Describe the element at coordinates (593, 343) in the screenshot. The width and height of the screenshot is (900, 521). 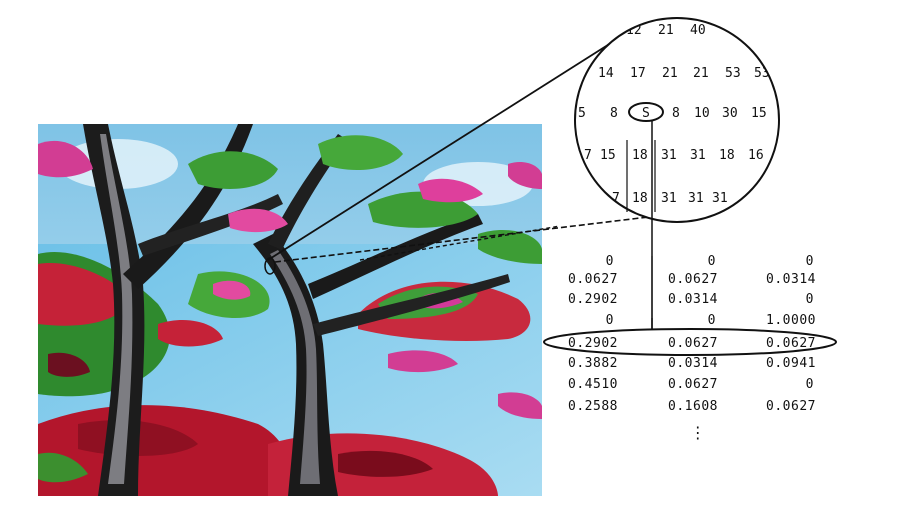
I see `matrix-cell-selected: 0.2902` at that location.